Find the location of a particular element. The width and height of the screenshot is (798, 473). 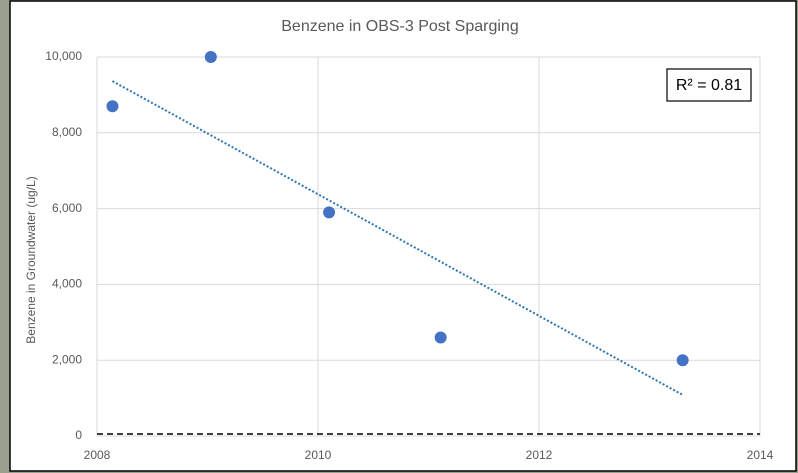

y-tick-label: 2,000 is located at coordinates (67, 359).